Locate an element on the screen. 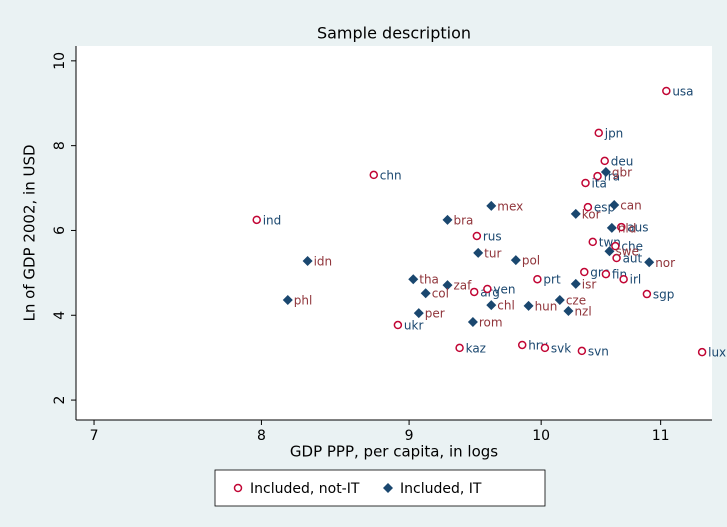  point-label: aut is located at coordinates (633, 259).